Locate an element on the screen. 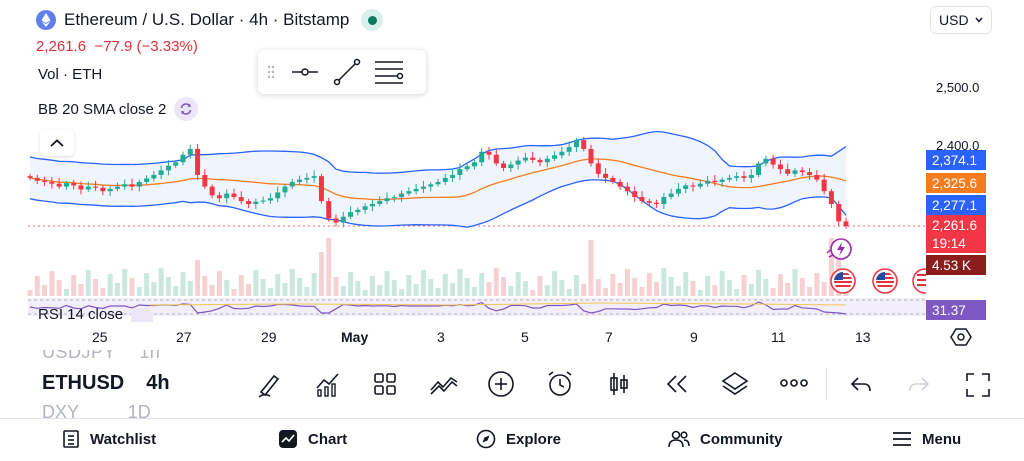  settings-lines-icon is located at coordinates (389, 72).